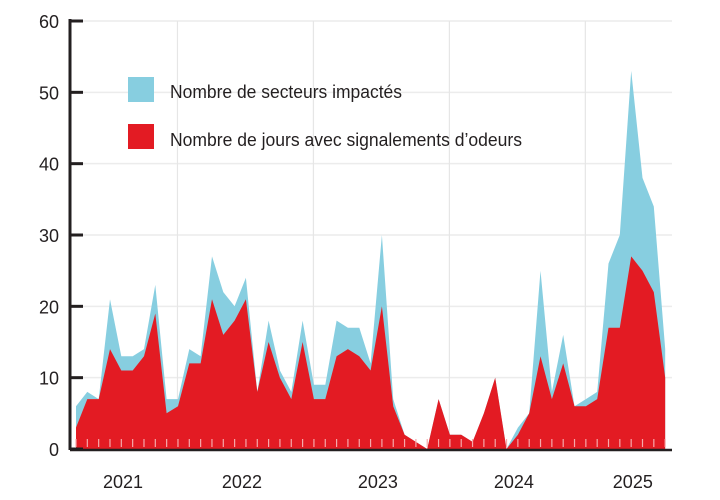  Describe the element at coordinates (49, 379) in the screenshot. I see `y-tick-label: 10` at that location.